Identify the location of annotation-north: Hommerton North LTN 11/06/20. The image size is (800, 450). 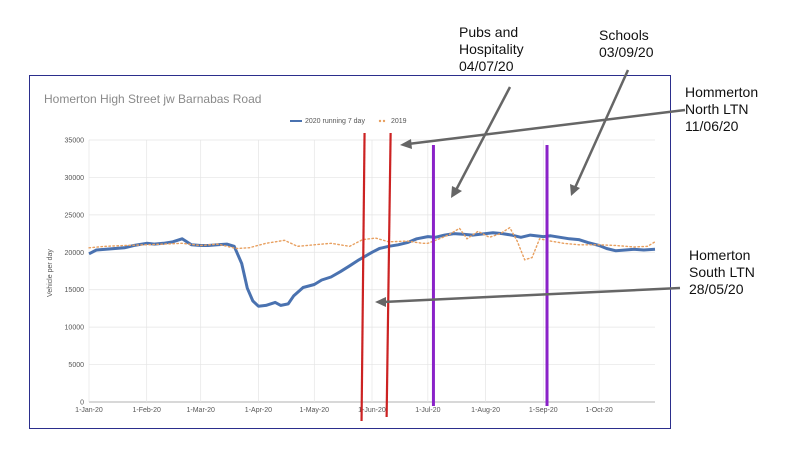
(722, 109).